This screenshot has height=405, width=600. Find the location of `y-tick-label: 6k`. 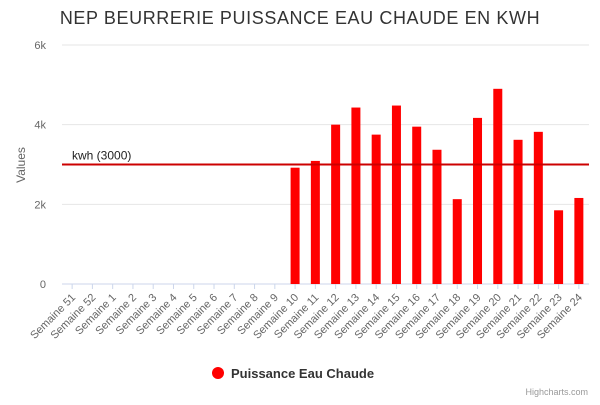

y-tick-label: 6k is located at coordinates (40, 46).